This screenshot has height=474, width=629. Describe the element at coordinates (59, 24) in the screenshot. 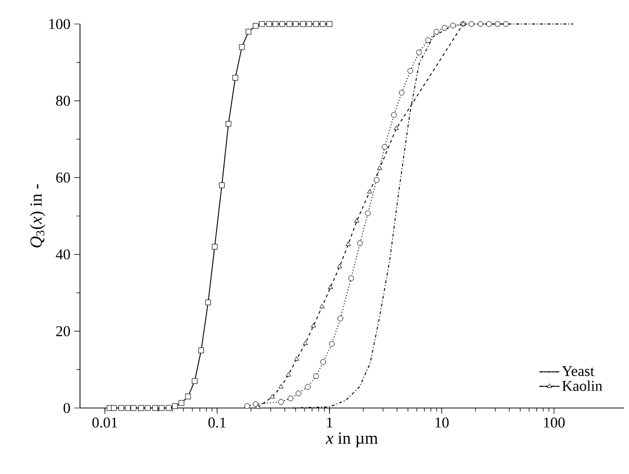

I see `y-tick-label: 100` at that location.